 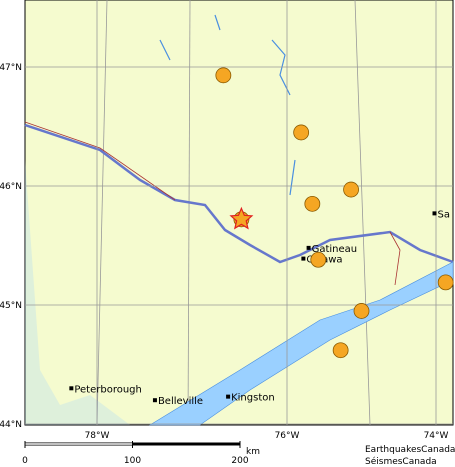 What do you see at coordinates (11, 187) in the screenshot?
I see `lat-label: 46°N` at bounding box center [11, 187].